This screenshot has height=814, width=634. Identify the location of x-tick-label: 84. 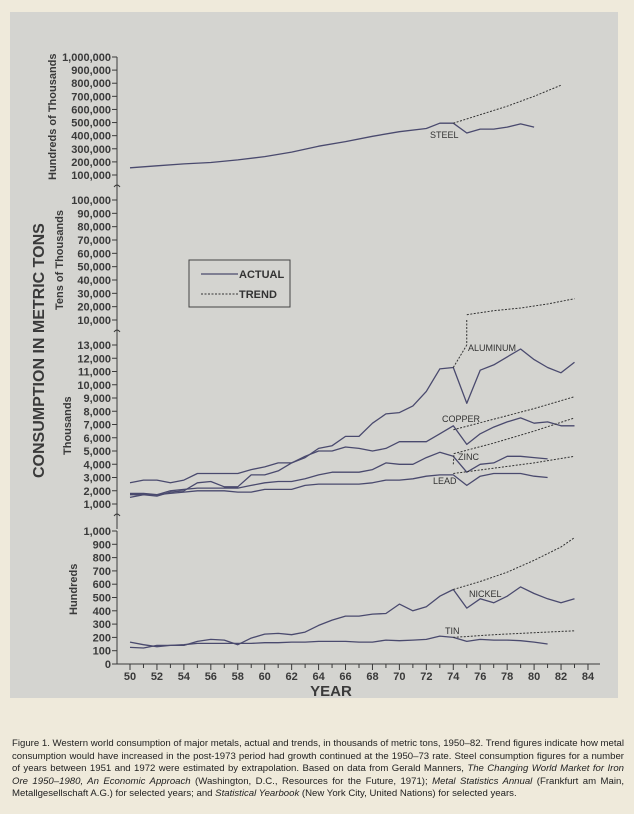
(588, 677).